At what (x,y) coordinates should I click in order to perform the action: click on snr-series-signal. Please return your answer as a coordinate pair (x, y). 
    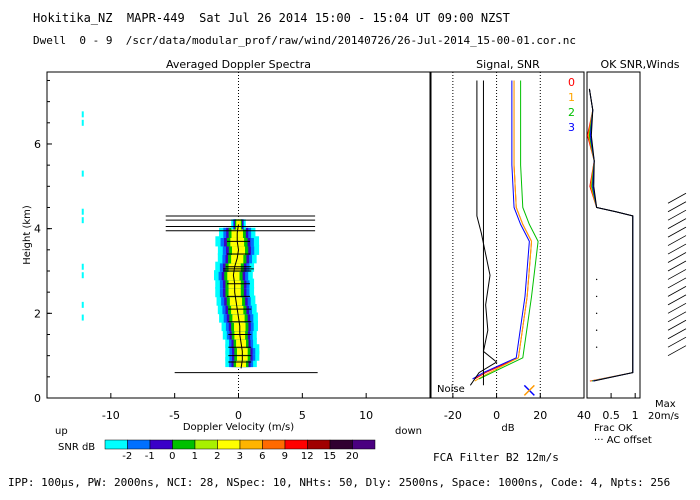
    Looking at the image, I should click on (483, 233).